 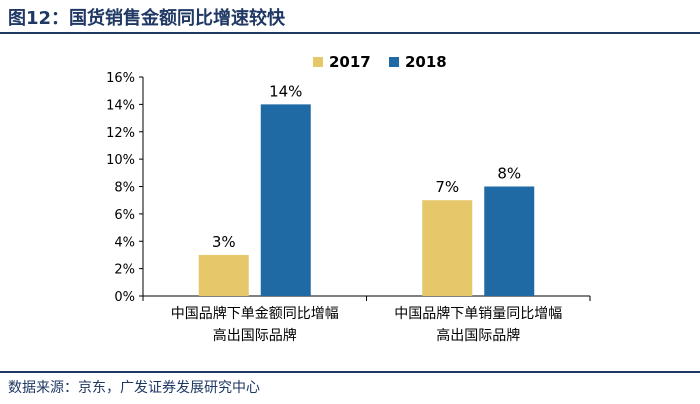 I want to click on data-label-2017-2: 7%, so click(x=447, y=187).